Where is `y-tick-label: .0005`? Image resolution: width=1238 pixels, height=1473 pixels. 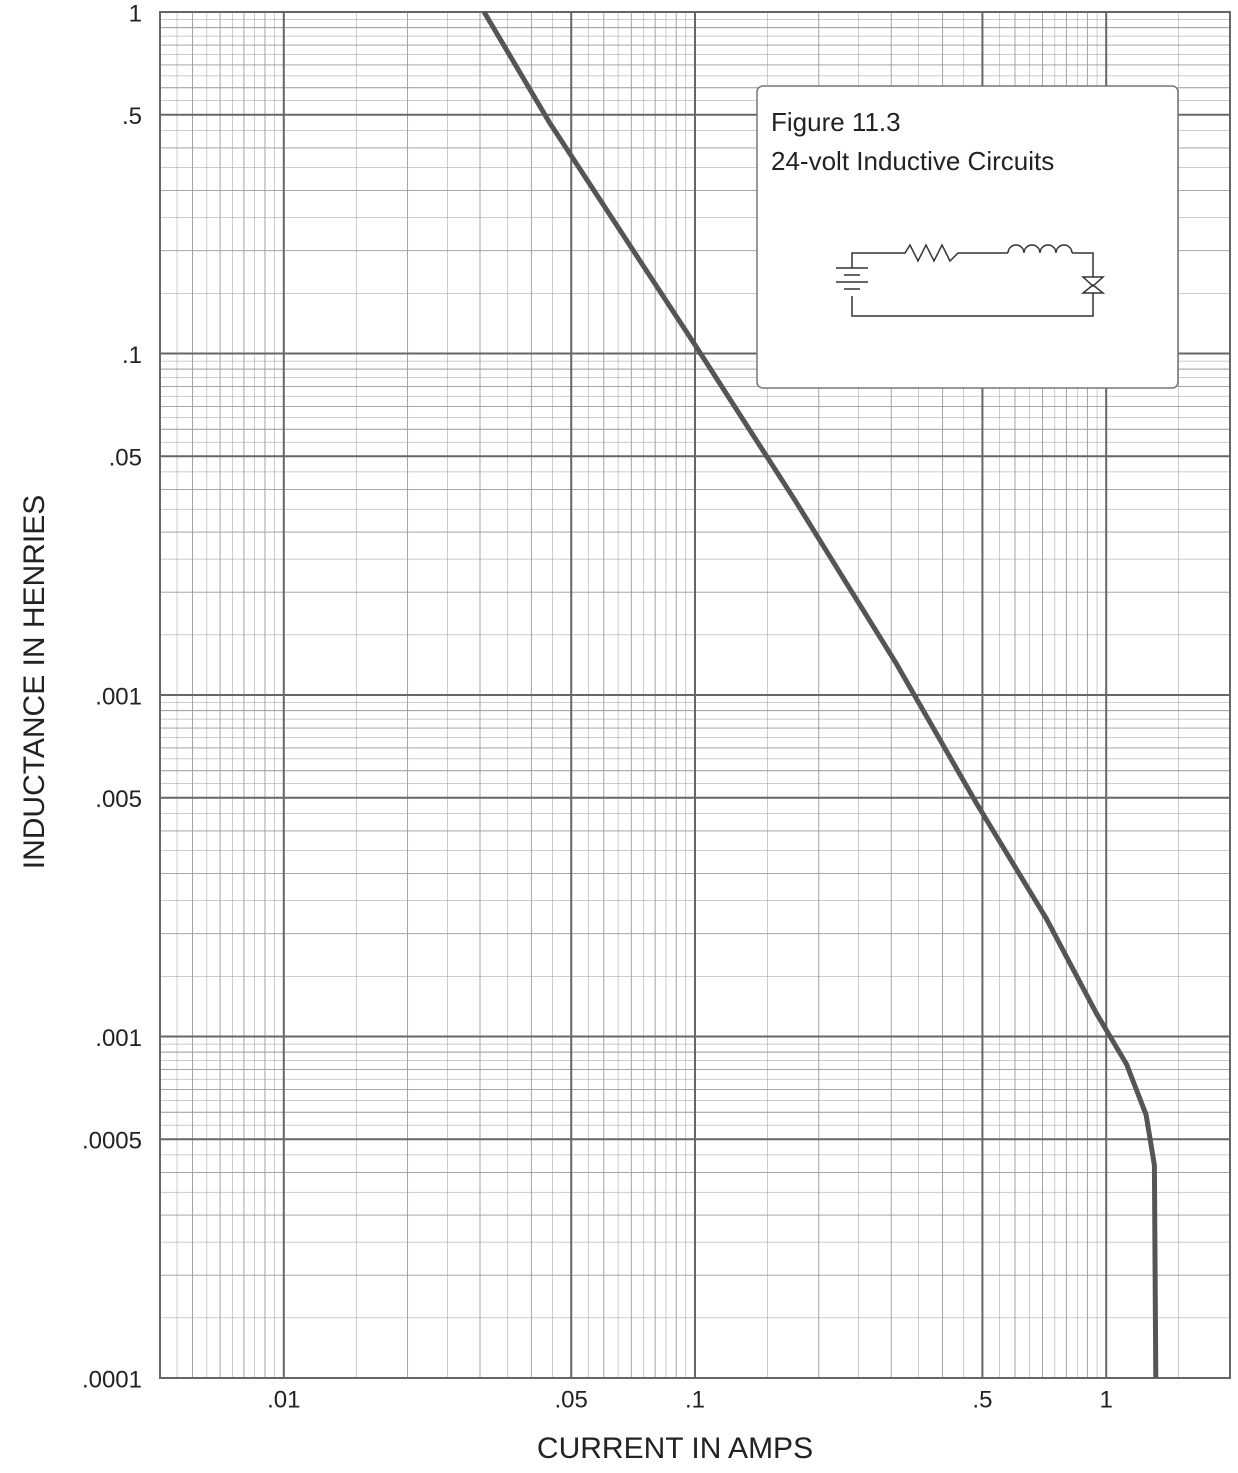 y-tick-label: .0005 is located at coordinates (112, 1141).